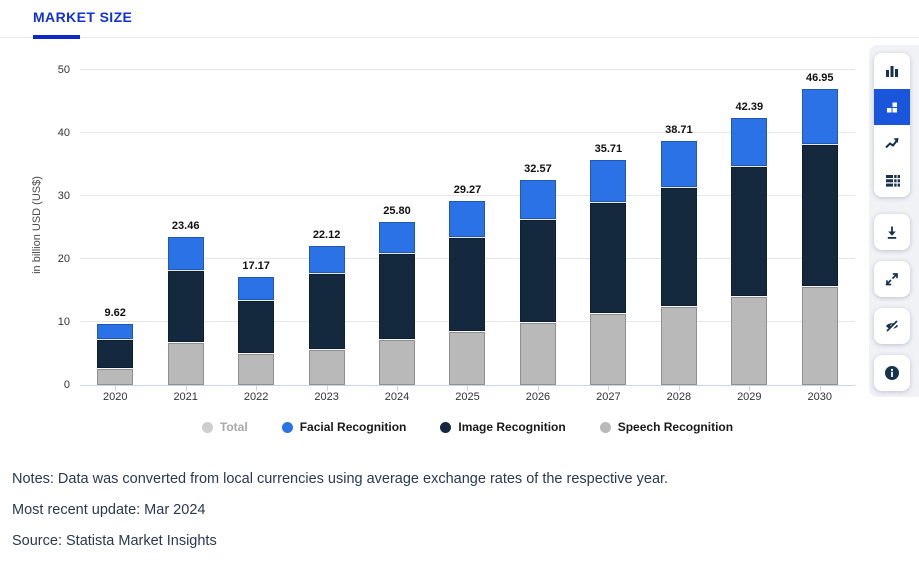 The image size is (919, 579). I want to click on bar-column: 25.80, so click(397, 223).